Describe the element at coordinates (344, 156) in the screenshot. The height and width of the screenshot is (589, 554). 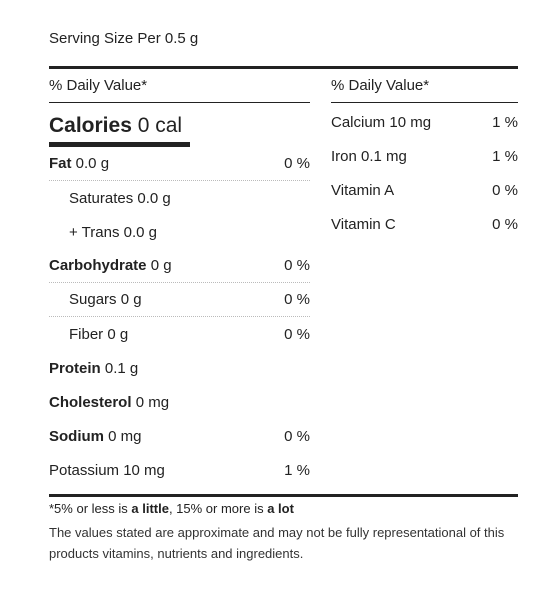
I see `mineral-label: Iron` at that location.